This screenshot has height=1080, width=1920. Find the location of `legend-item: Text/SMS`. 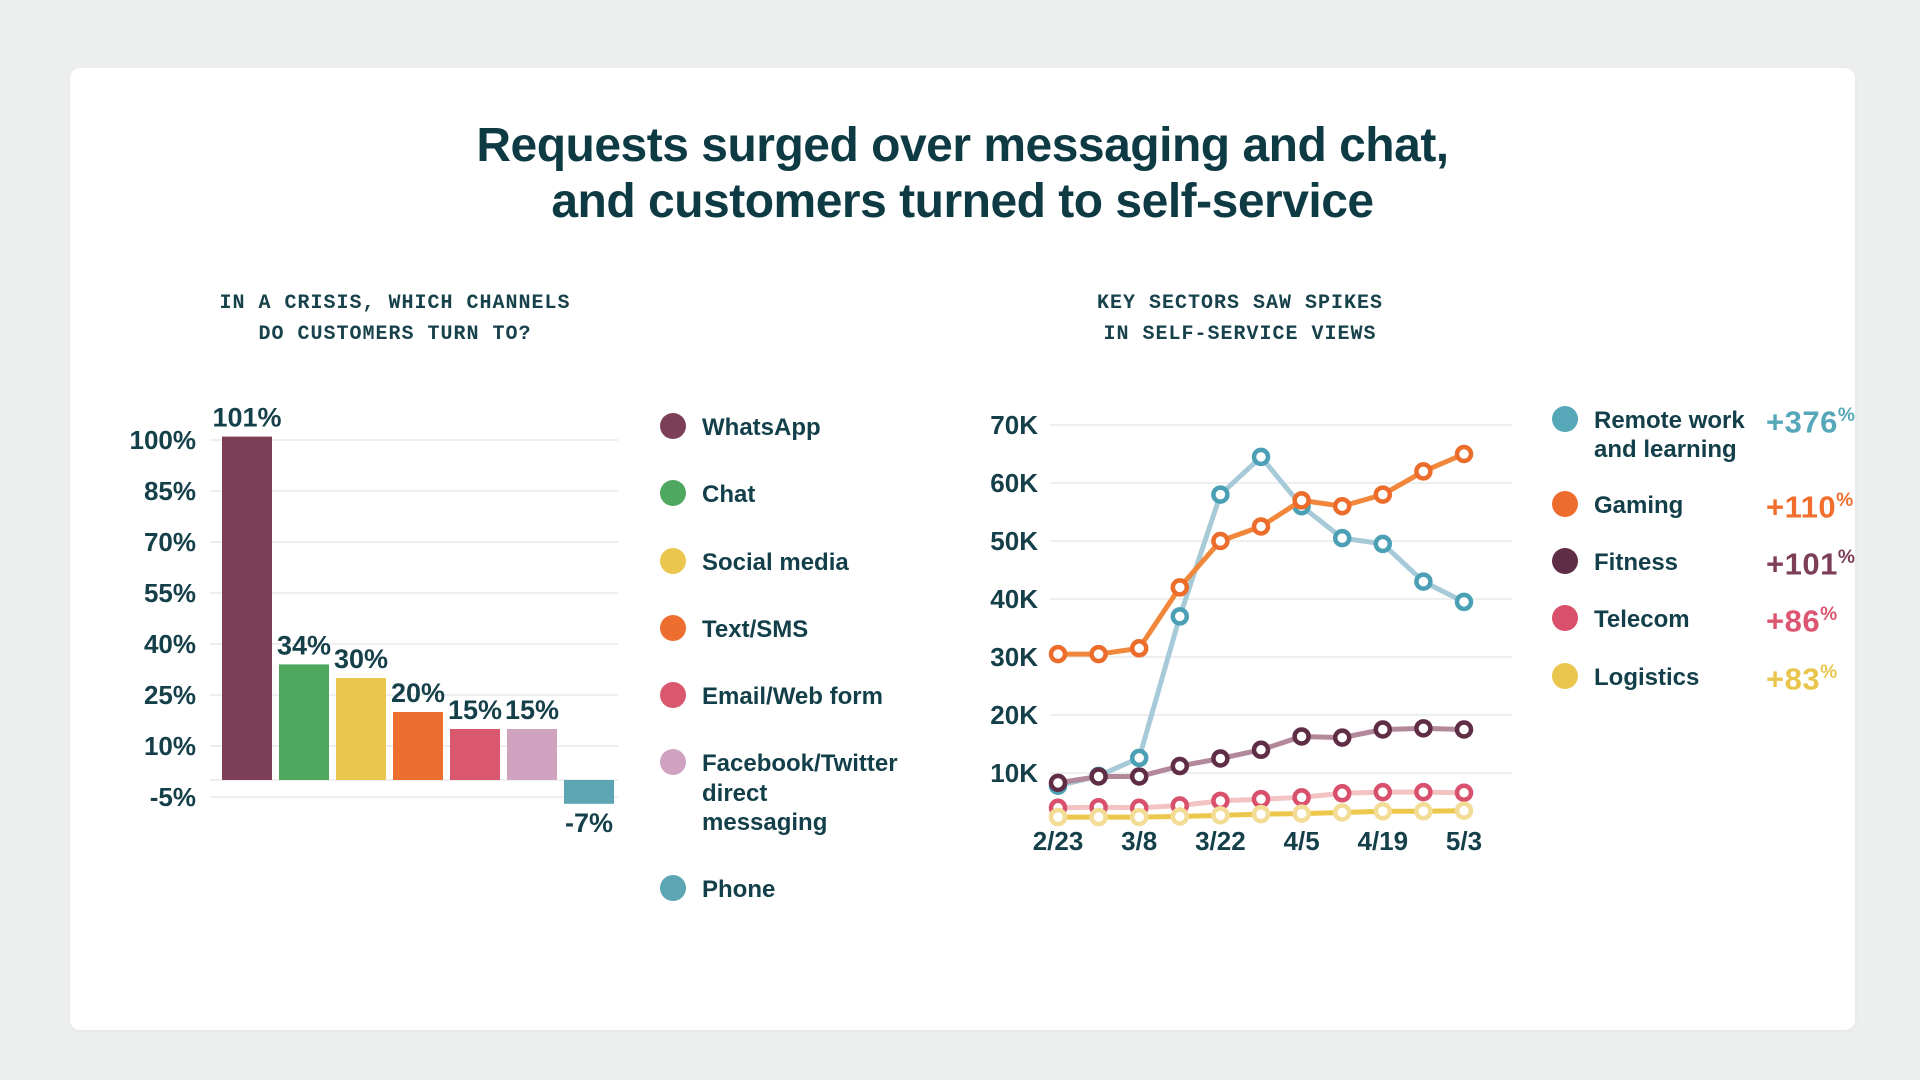

legend-item: Text/SMS is located at coordinates (790, 629).